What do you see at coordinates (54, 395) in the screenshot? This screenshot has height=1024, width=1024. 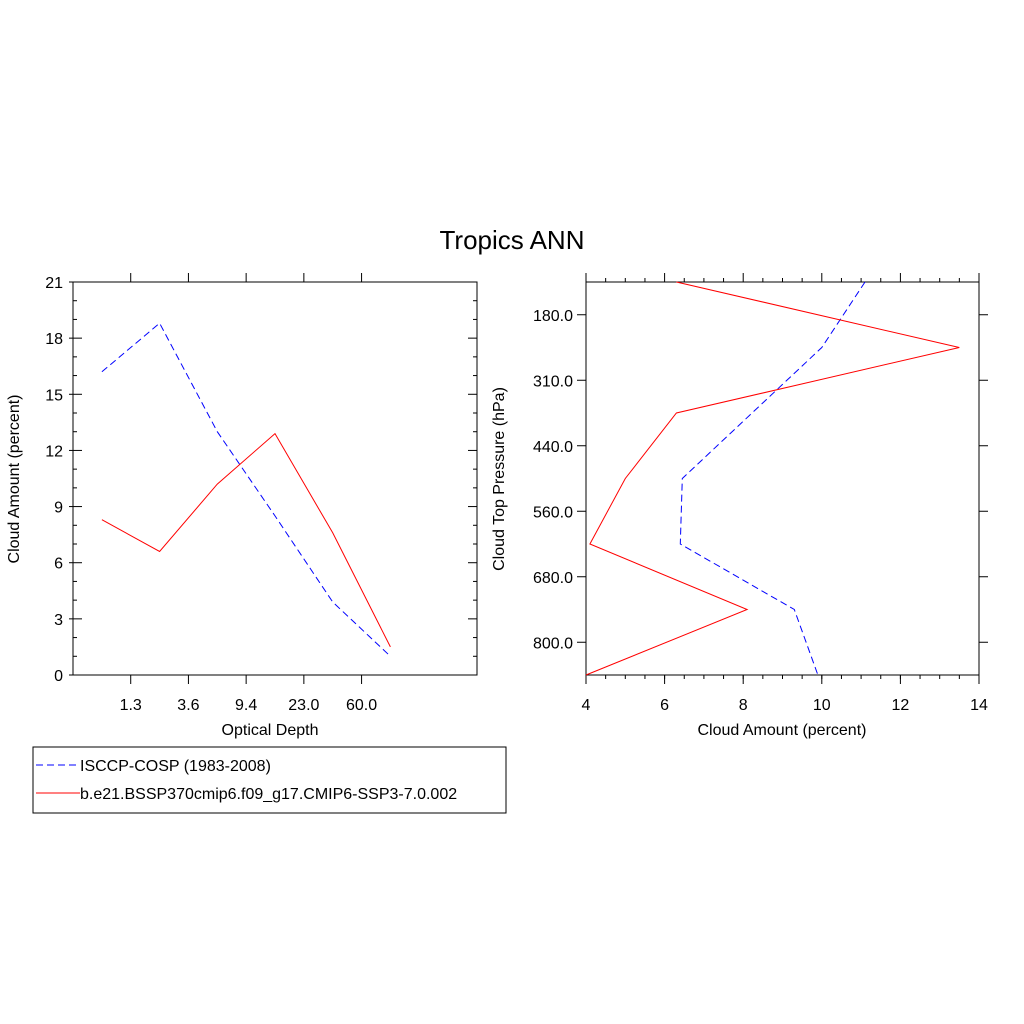 I see `left-y-tick-label: 15` at bounding box center [54, 395].